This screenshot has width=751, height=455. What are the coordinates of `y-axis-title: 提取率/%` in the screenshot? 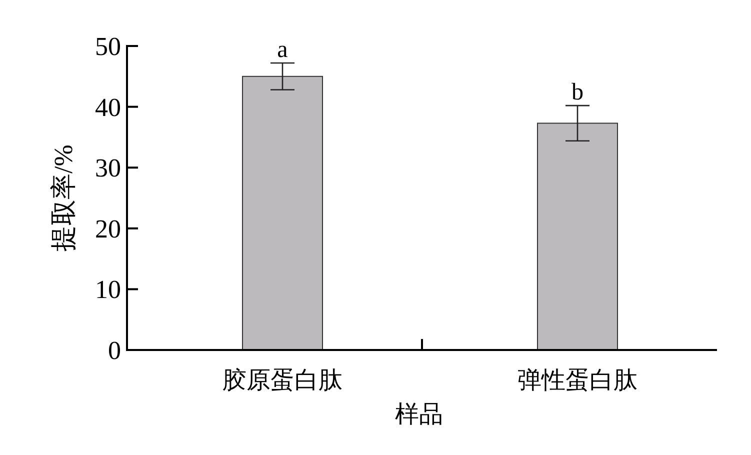 It's located at (63, 198).